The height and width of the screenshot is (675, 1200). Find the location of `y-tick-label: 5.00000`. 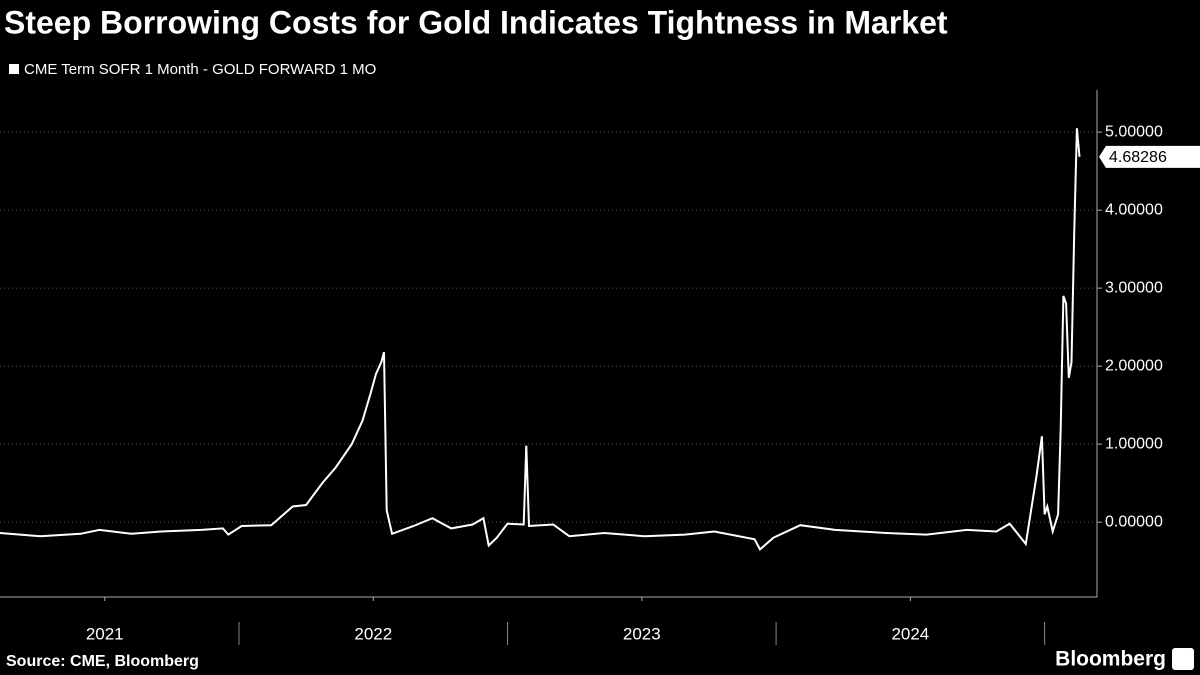

y-tick-label: 5.00000 is located at coordinates (1134, 131).